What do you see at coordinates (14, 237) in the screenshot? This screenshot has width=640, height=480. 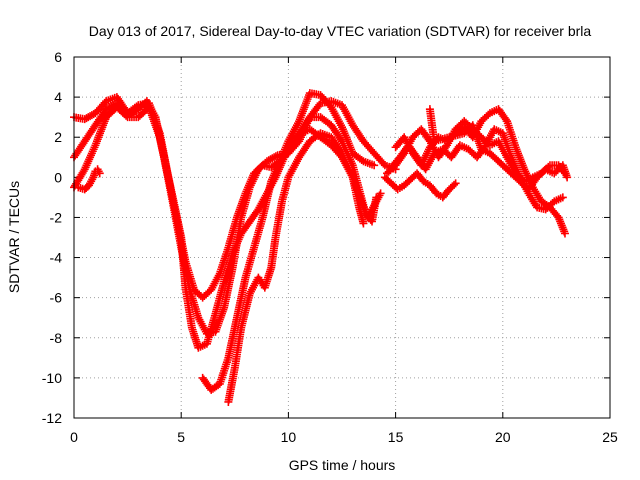 I see `y-axis-label: SDTVAR / TECUs` at bounding box center [14, 237].